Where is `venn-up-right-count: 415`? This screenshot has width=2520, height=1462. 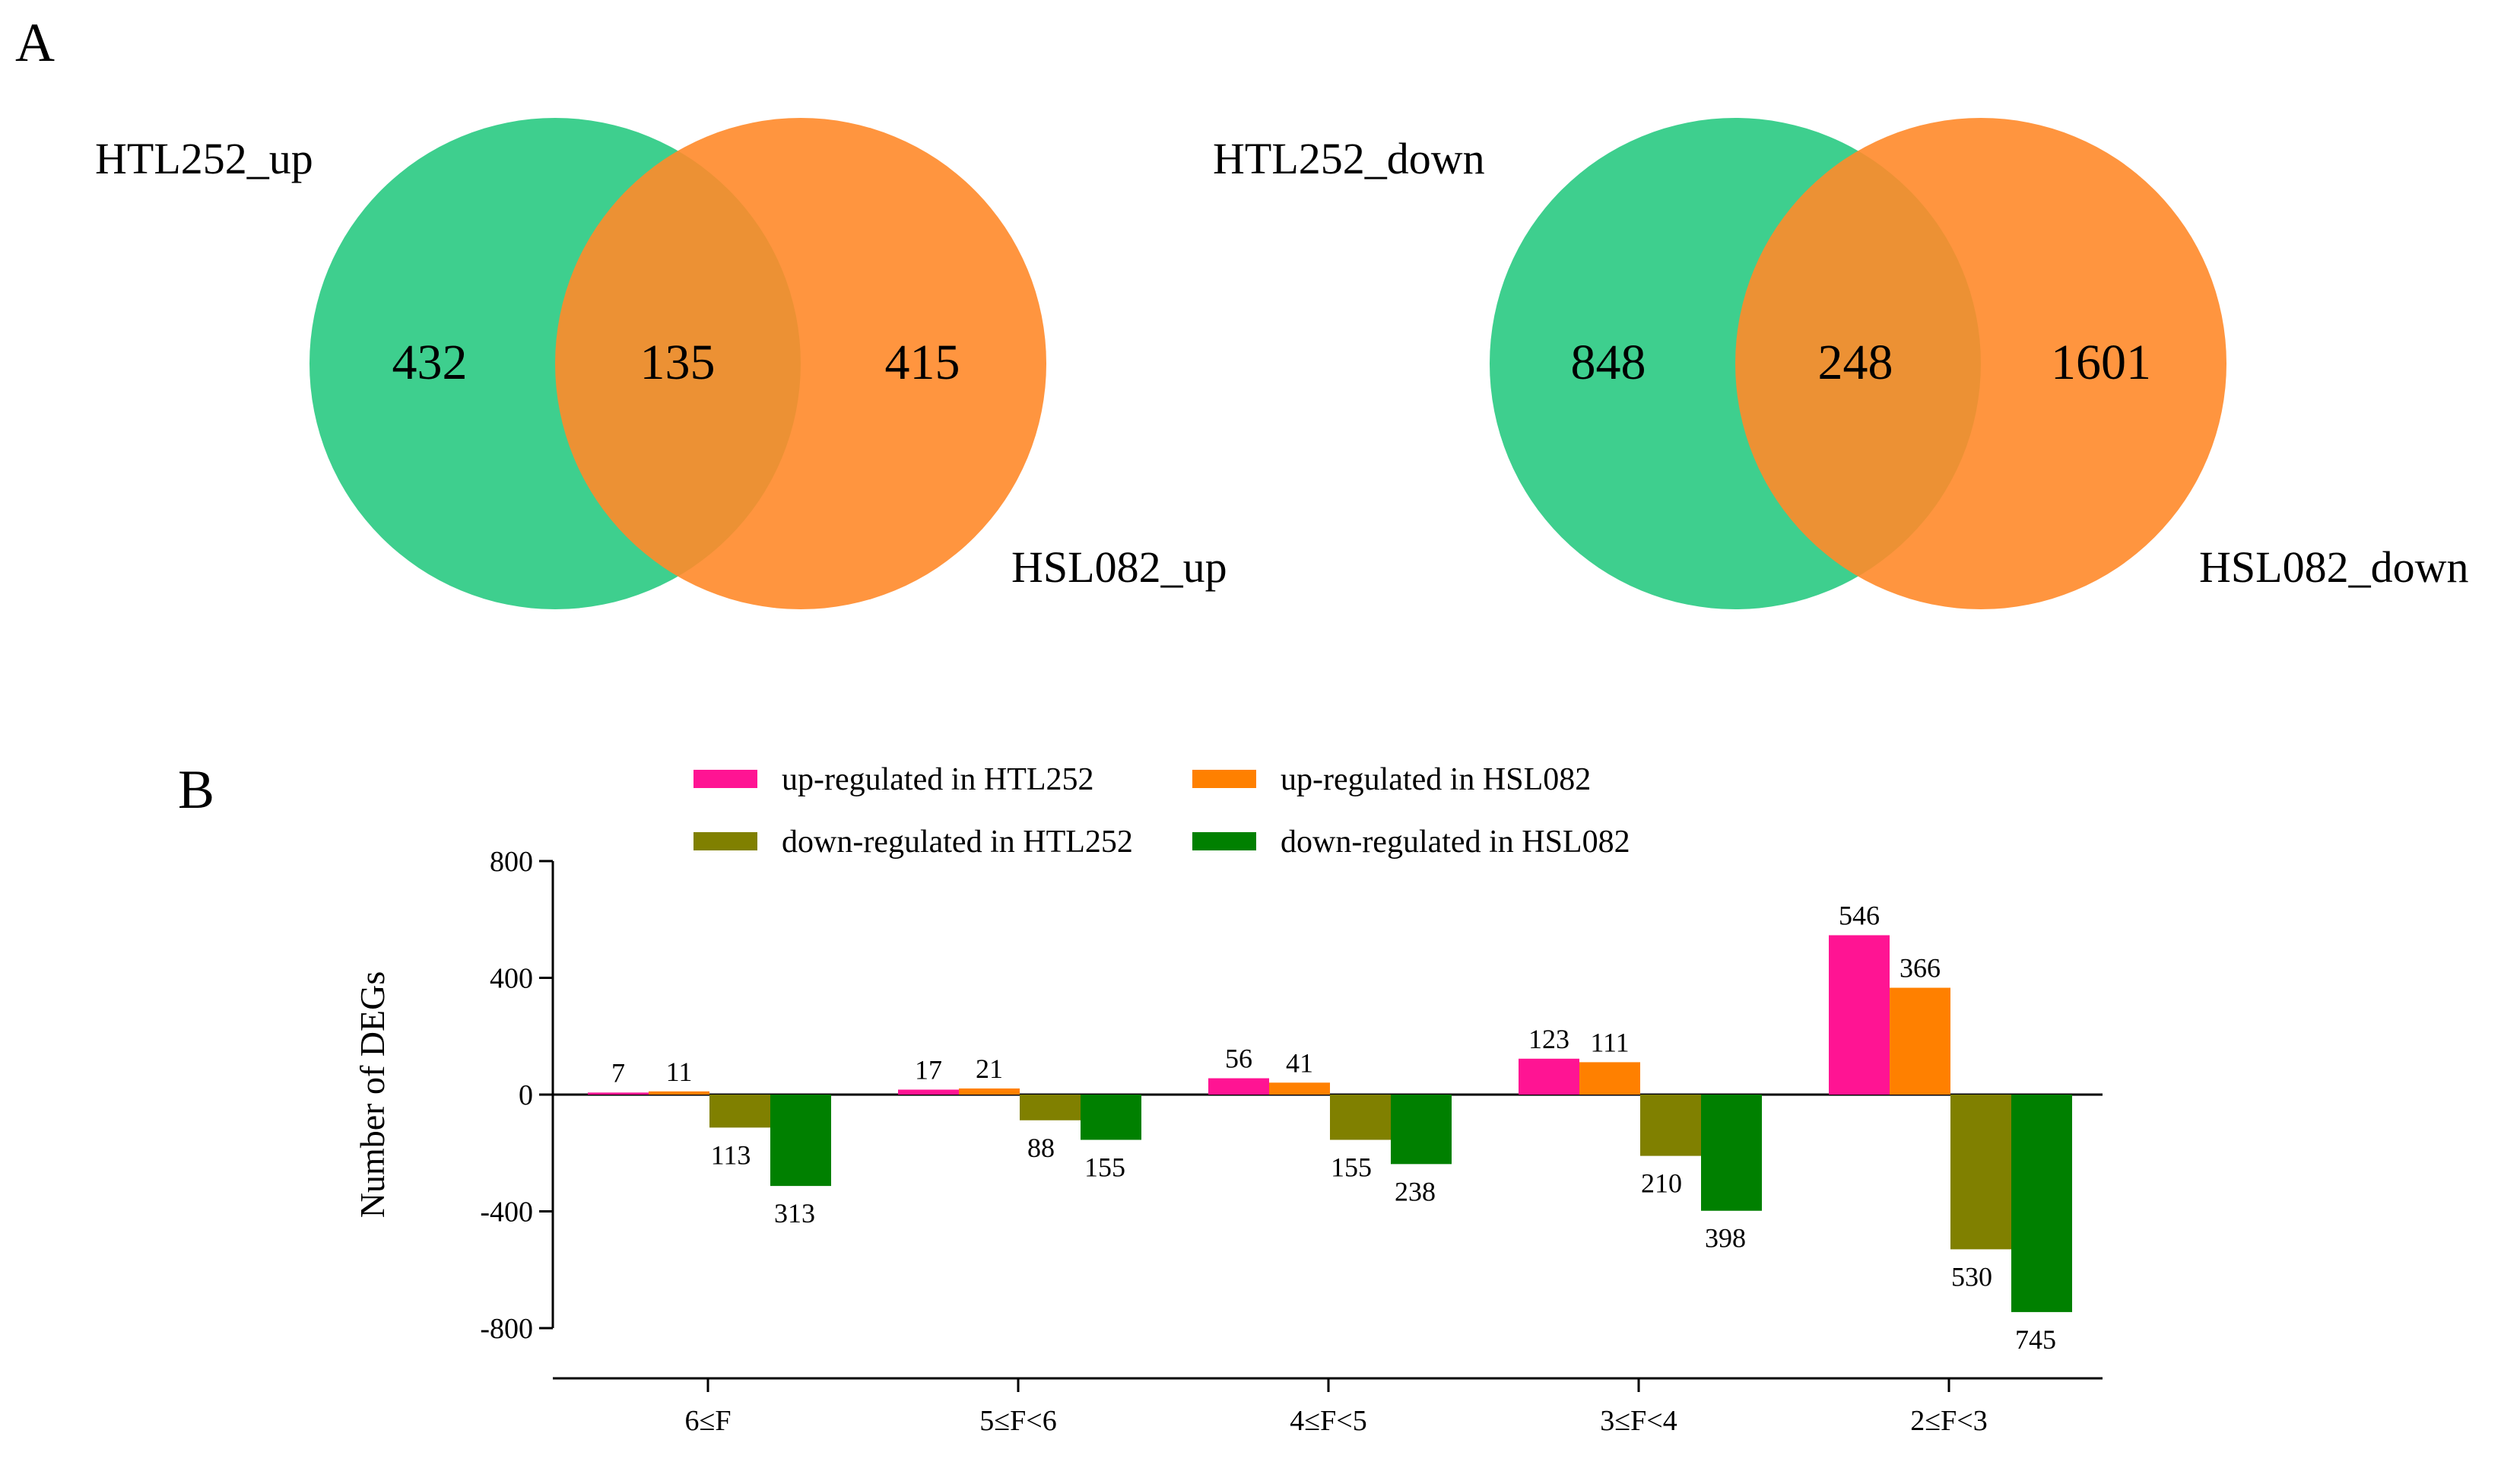 venn-up-right-count: 415 is located at coordinates (922, 362).